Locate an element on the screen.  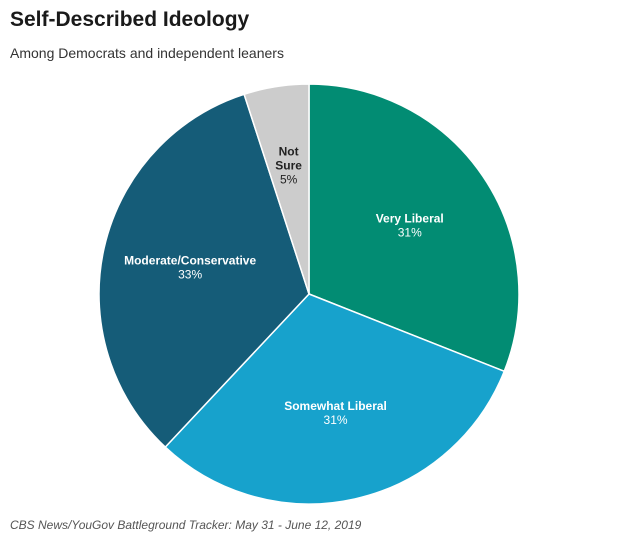
chart-title: Self-Described Ideology is located at coordinates (130, 19).